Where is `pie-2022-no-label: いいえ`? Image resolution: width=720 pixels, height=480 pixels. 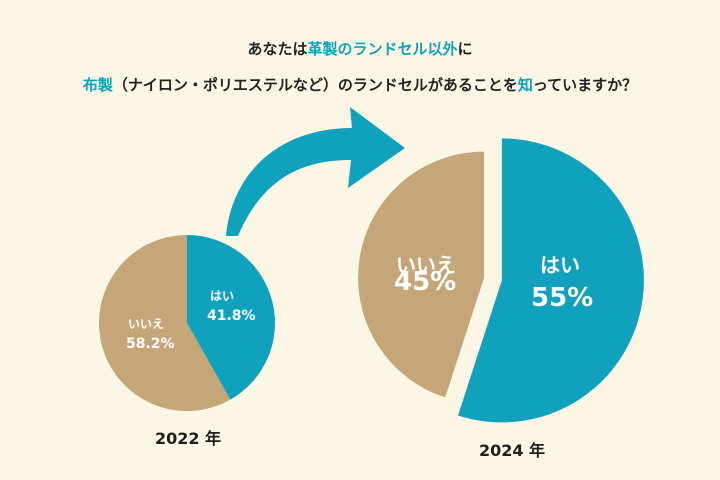
pie-2022-no-label: いいえ is located at coordinates (146, 324).